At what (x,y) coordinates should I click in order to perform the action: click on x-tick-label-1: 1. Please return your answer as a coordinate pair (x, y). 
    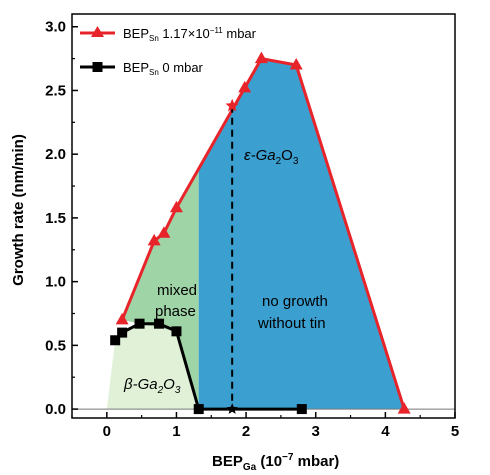
    Looking at the image, I should click on (176, 431).